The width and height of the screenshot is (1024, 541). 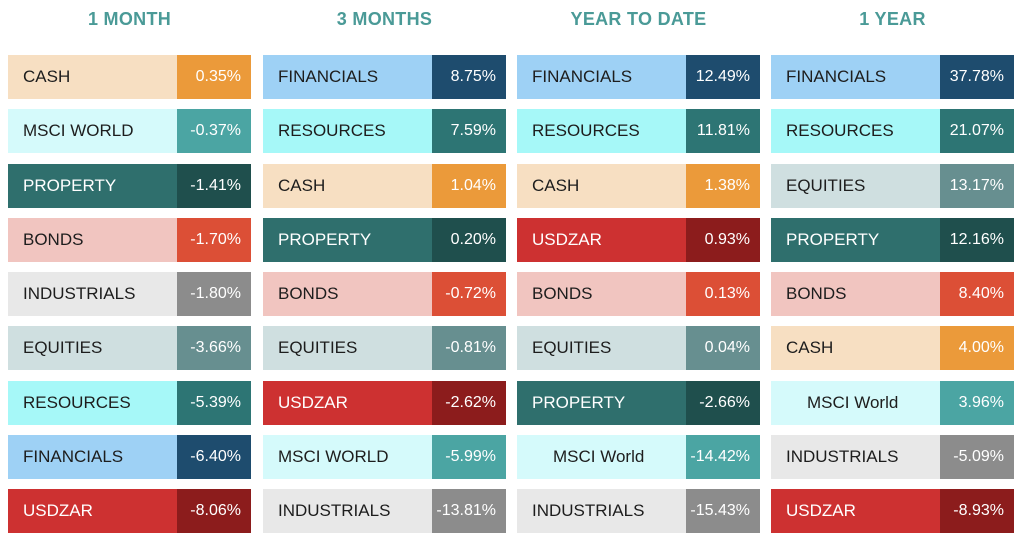 I want to click on table-row: PROPERTY -1.41%, so click(x=129, y=185).